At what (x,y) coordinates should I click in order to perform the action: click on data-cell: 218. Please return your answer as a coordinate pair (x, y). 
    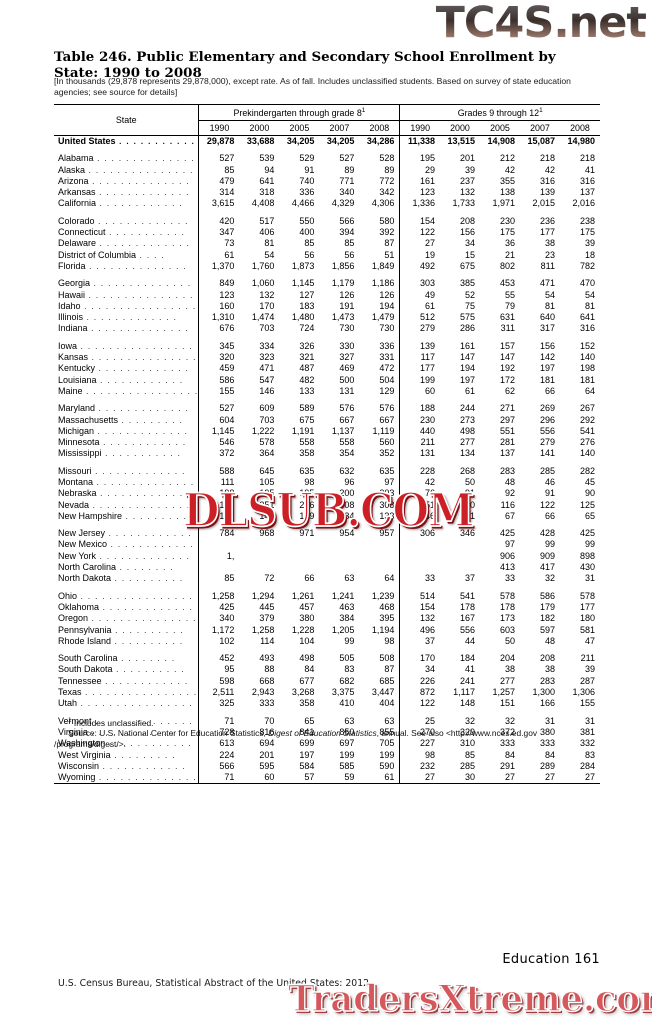
    Looking at the image, I should click on (587, 158).